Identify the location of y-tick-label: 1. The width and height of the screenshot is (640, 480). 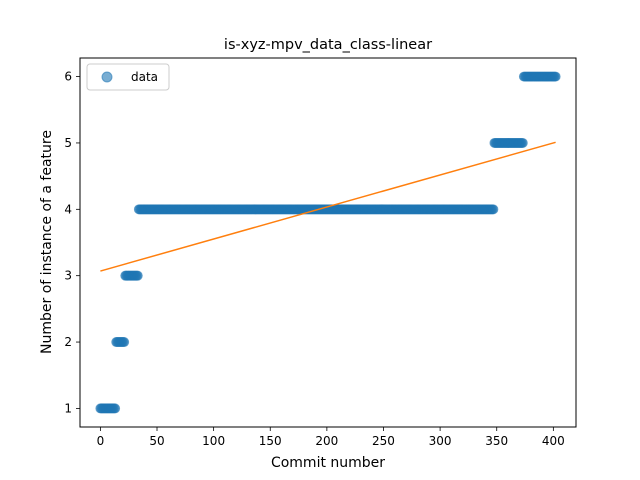
(68, 408).